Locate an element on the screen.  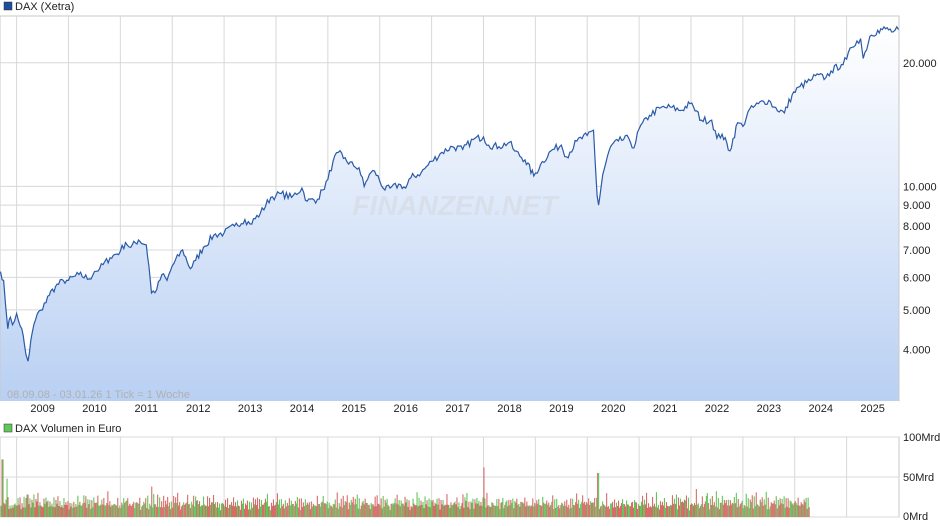
x-tick-label: 2022 is located at coordinates (717, 409).